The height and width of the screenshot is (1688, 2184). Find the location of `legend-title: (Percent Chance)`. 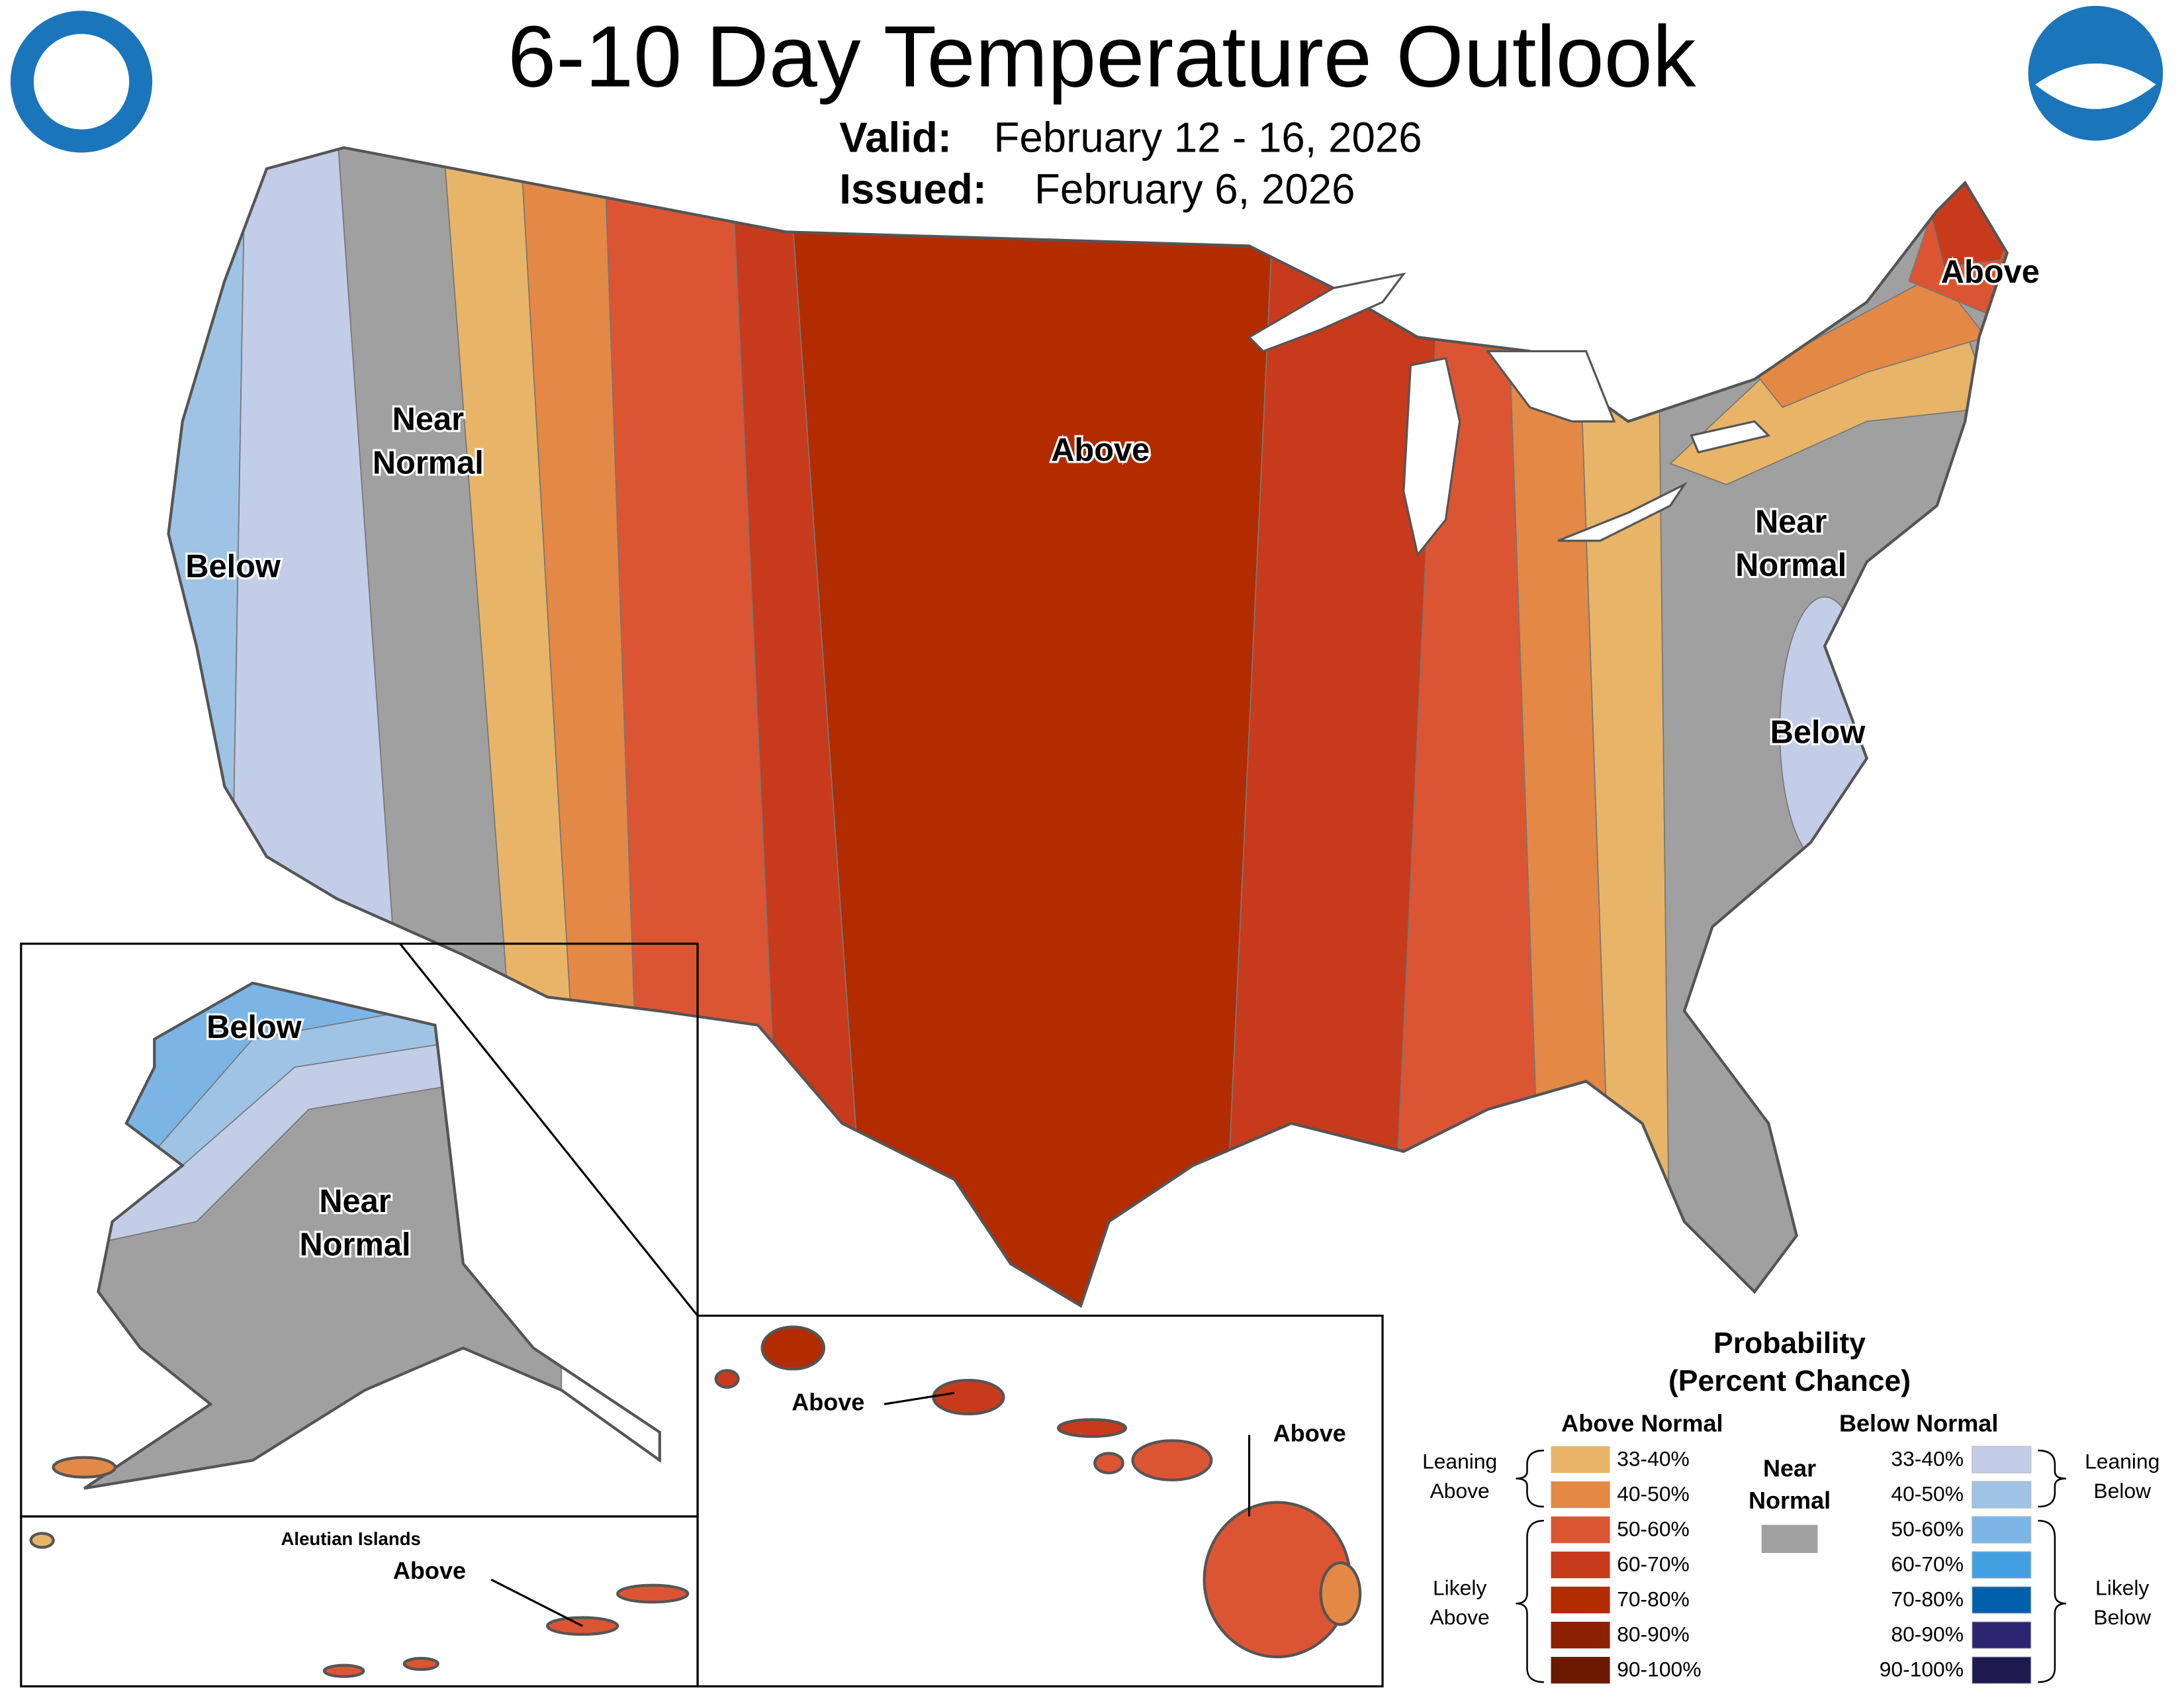

legend-title: (Percent Chance) is located at coordinates (1789, 1381).